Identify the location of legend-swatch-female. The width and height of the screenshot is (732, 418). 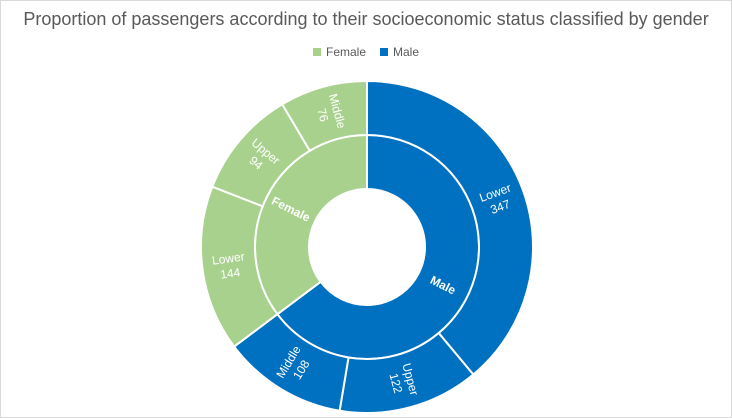
(316, 52).